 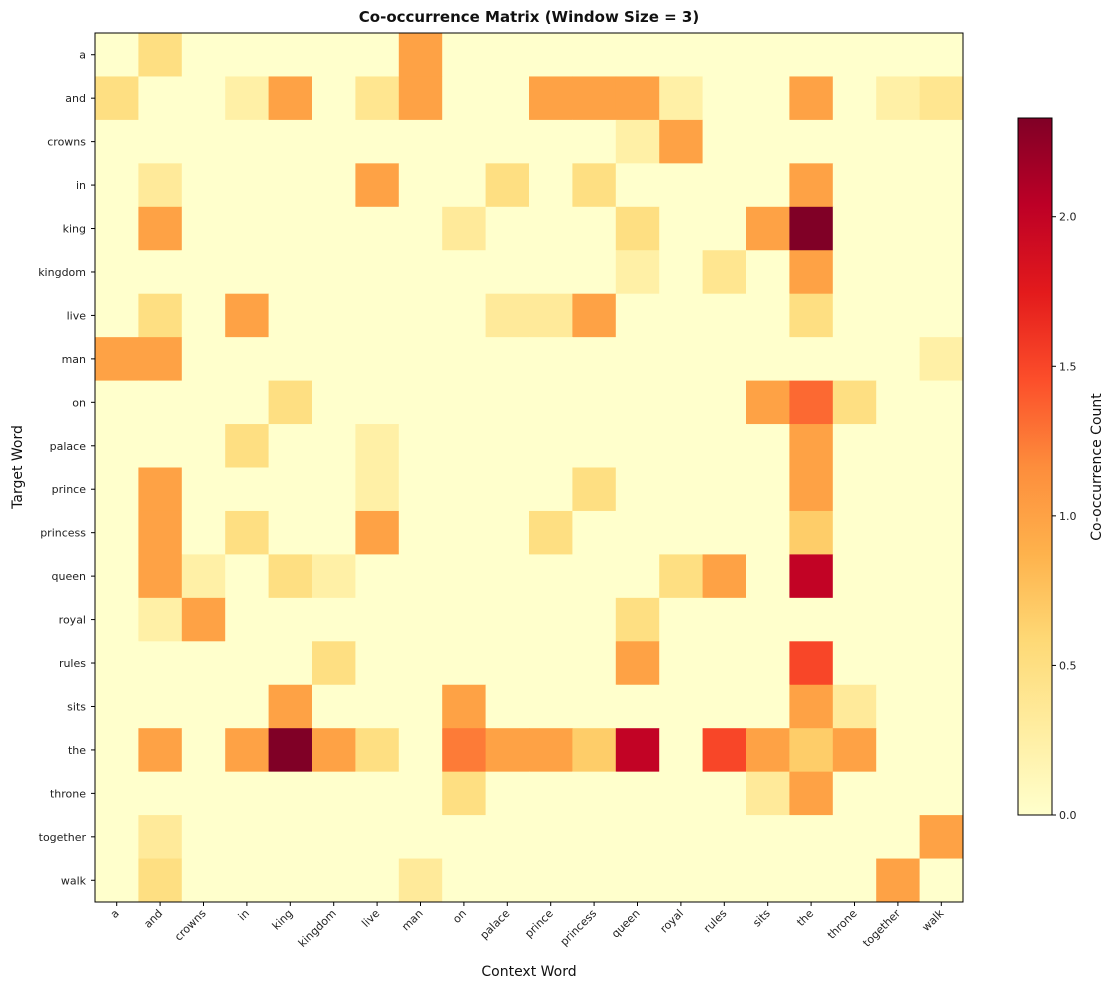 I want to click on heatmap-cell-rules-a, so click(x=117, y=663).